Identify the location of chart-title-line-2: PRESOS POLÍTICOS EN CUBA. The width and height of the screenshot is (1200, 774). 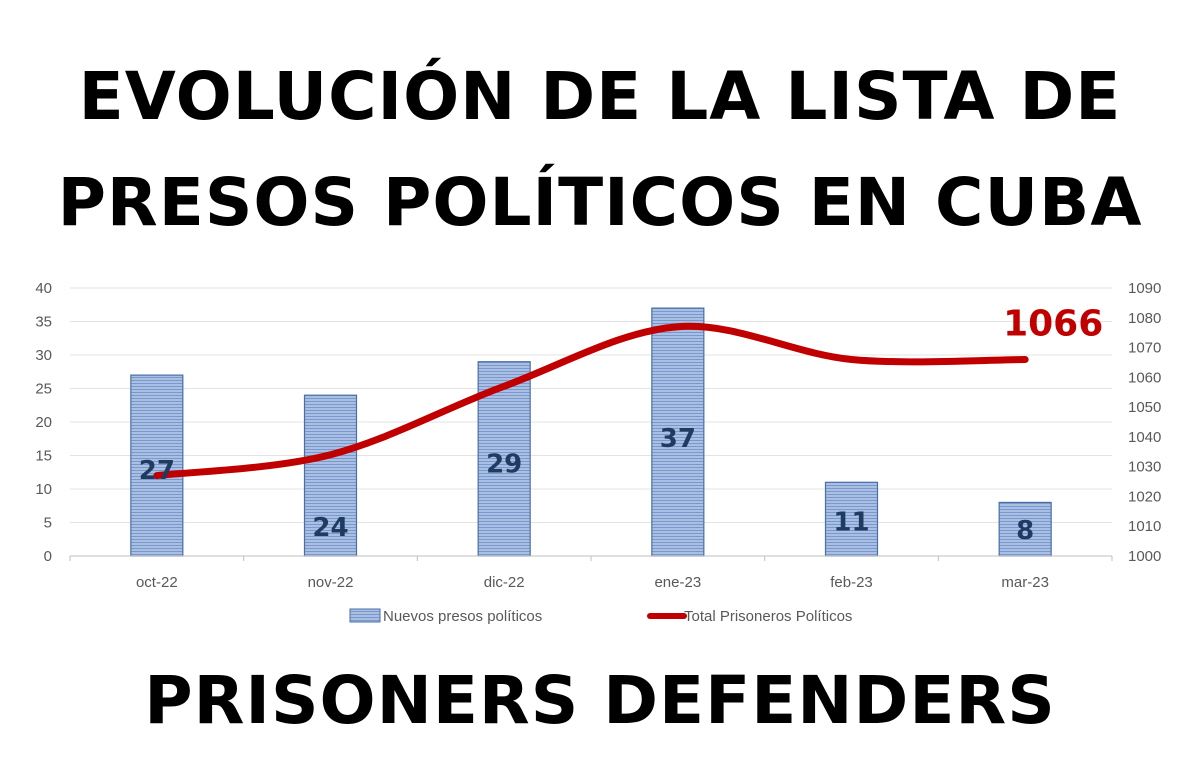
(600, 202).